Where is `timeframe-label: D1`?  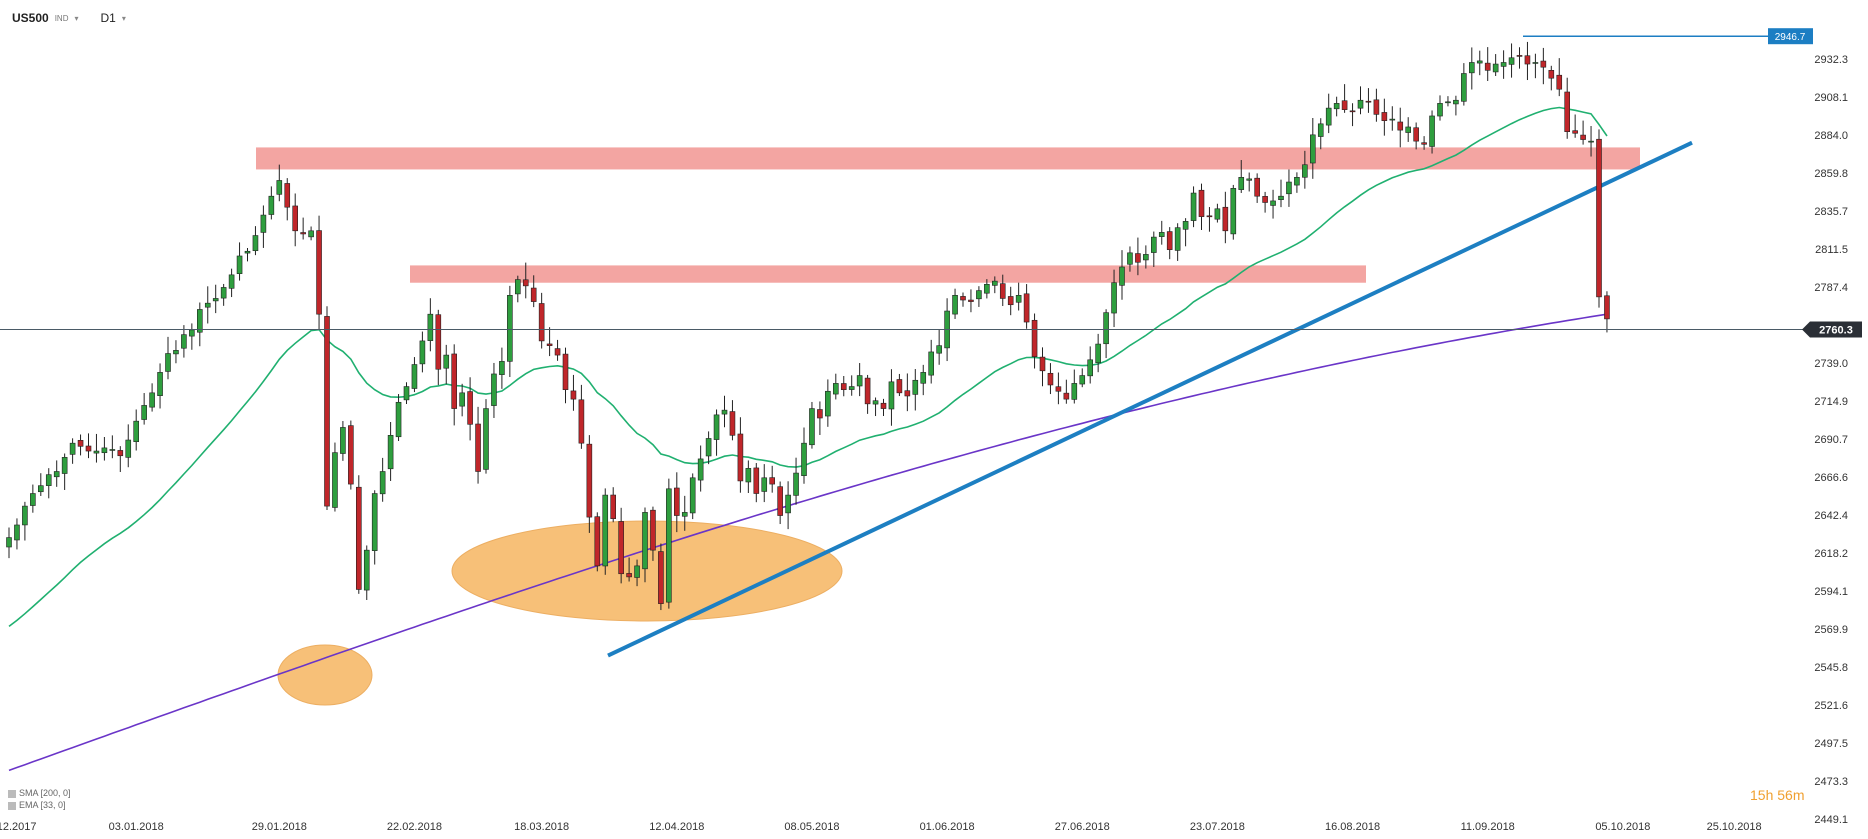 timeframe-label: D1 is located at coordinates (108, 18).